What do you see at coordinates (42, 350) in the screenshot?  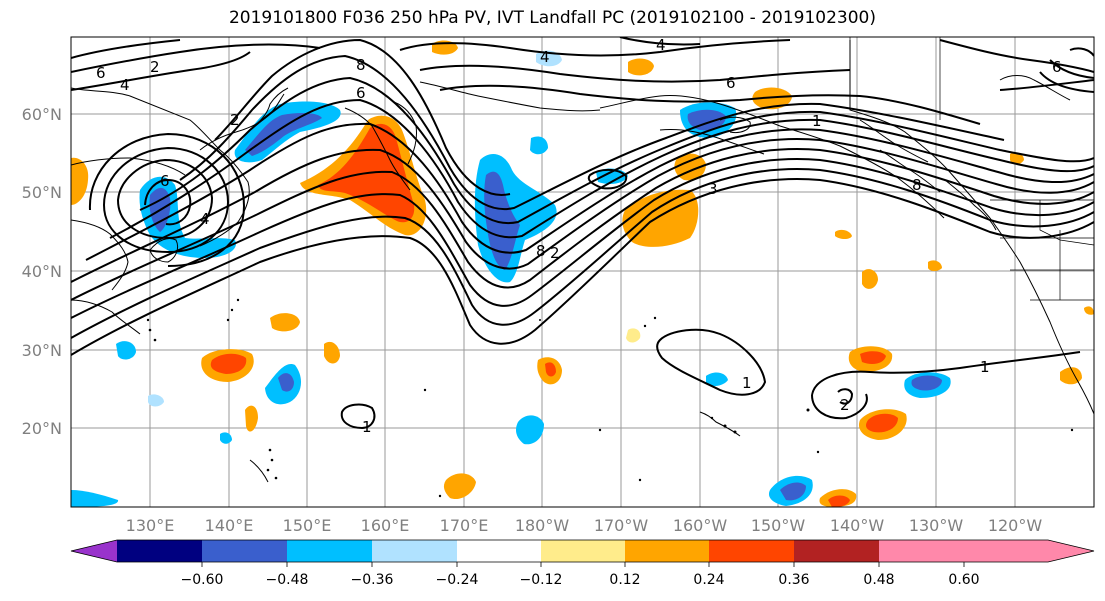 I see `lat-tick-label: 30°N` at bounding box center [42, 350].